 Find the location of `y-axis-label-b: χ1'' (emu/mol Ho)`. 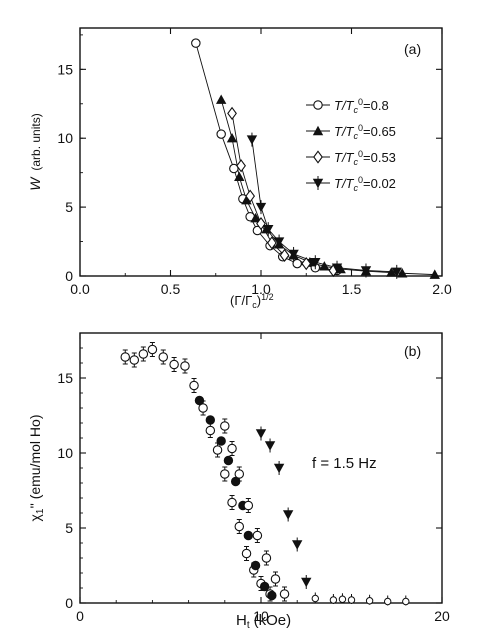

y-axis-label-b: χ1'' (emu/mol Ho) is located at coordinates (36, 468).